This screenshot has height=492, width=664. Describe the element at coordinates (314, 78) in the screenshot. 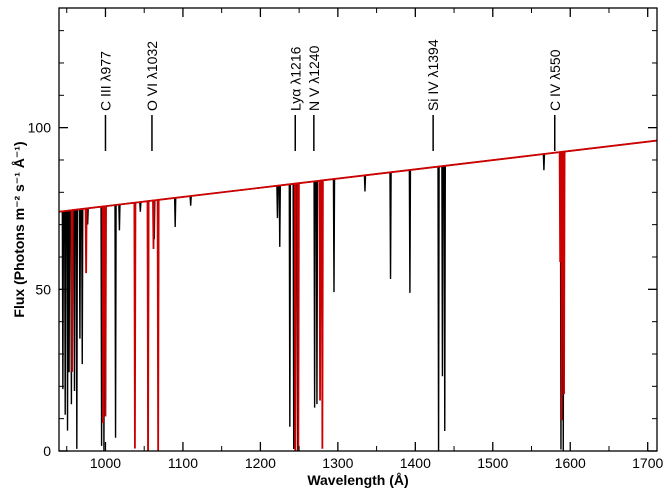

I see `line-annotation-label: N V λ1240` at that location.